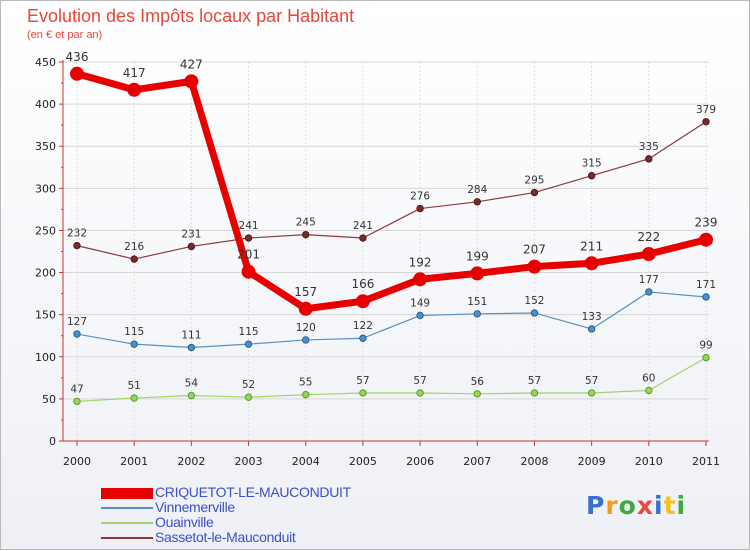 The height and width of the screenshot is (551, 750). I want to click on data-label: 315, so click(592, 164).